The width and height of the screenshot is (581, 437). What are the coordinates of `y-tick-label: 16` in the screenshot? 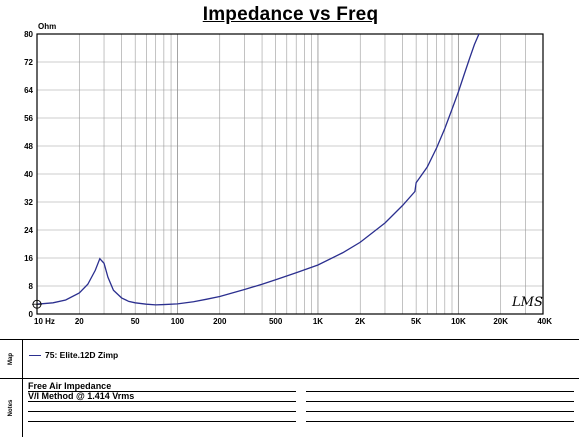 It's located at (28, 258).